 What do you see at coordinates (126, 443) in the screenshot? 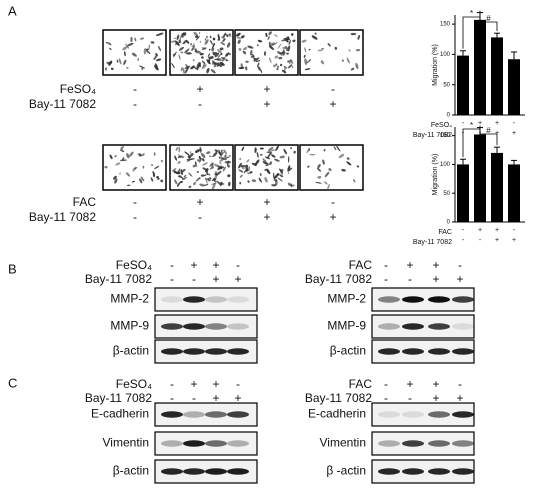
I see `protein-label: Vimentin` at bounding box center [126, 443].